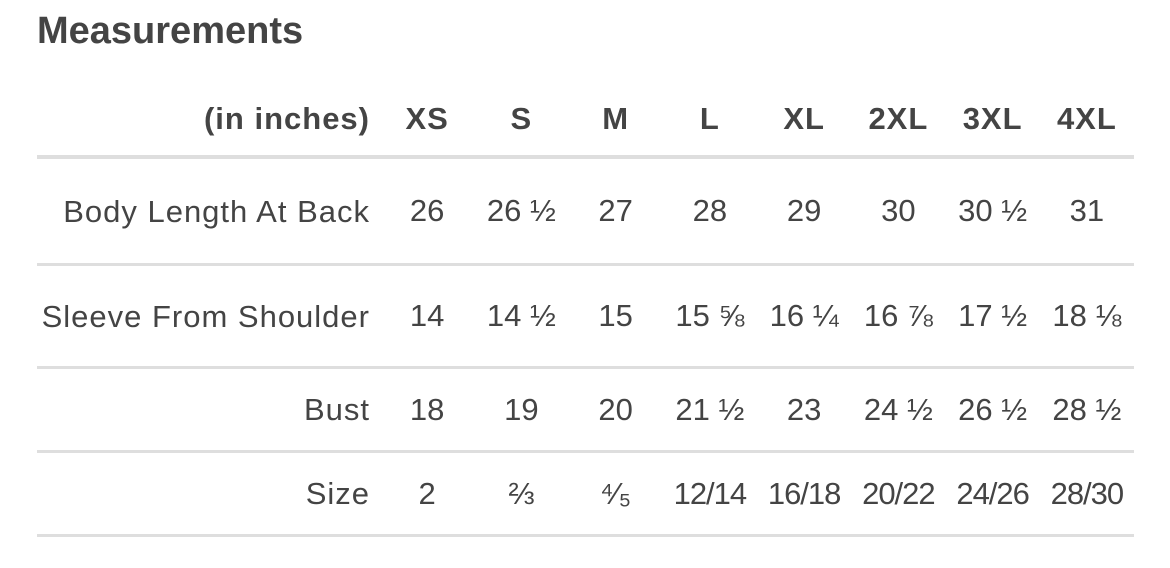 This screenshot has height=568, width=1170. I want to click on measurement-cell: ⅔, so click(521, 494).